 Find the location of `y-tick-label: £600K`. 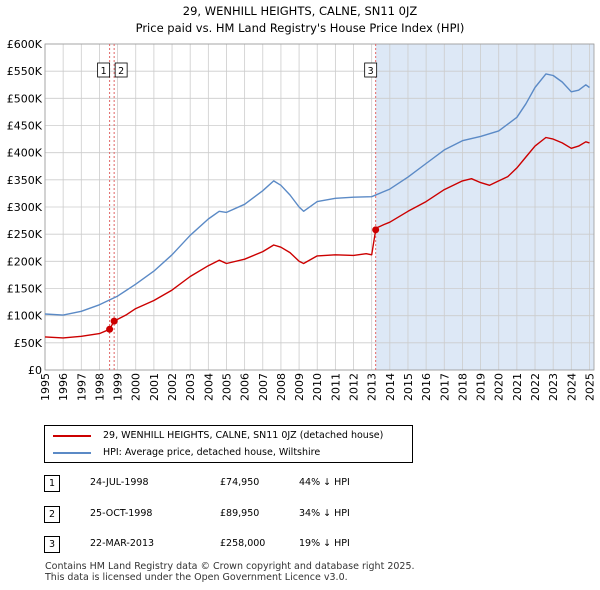

y-tick-label: £600K is located at coordinates (25, 44).